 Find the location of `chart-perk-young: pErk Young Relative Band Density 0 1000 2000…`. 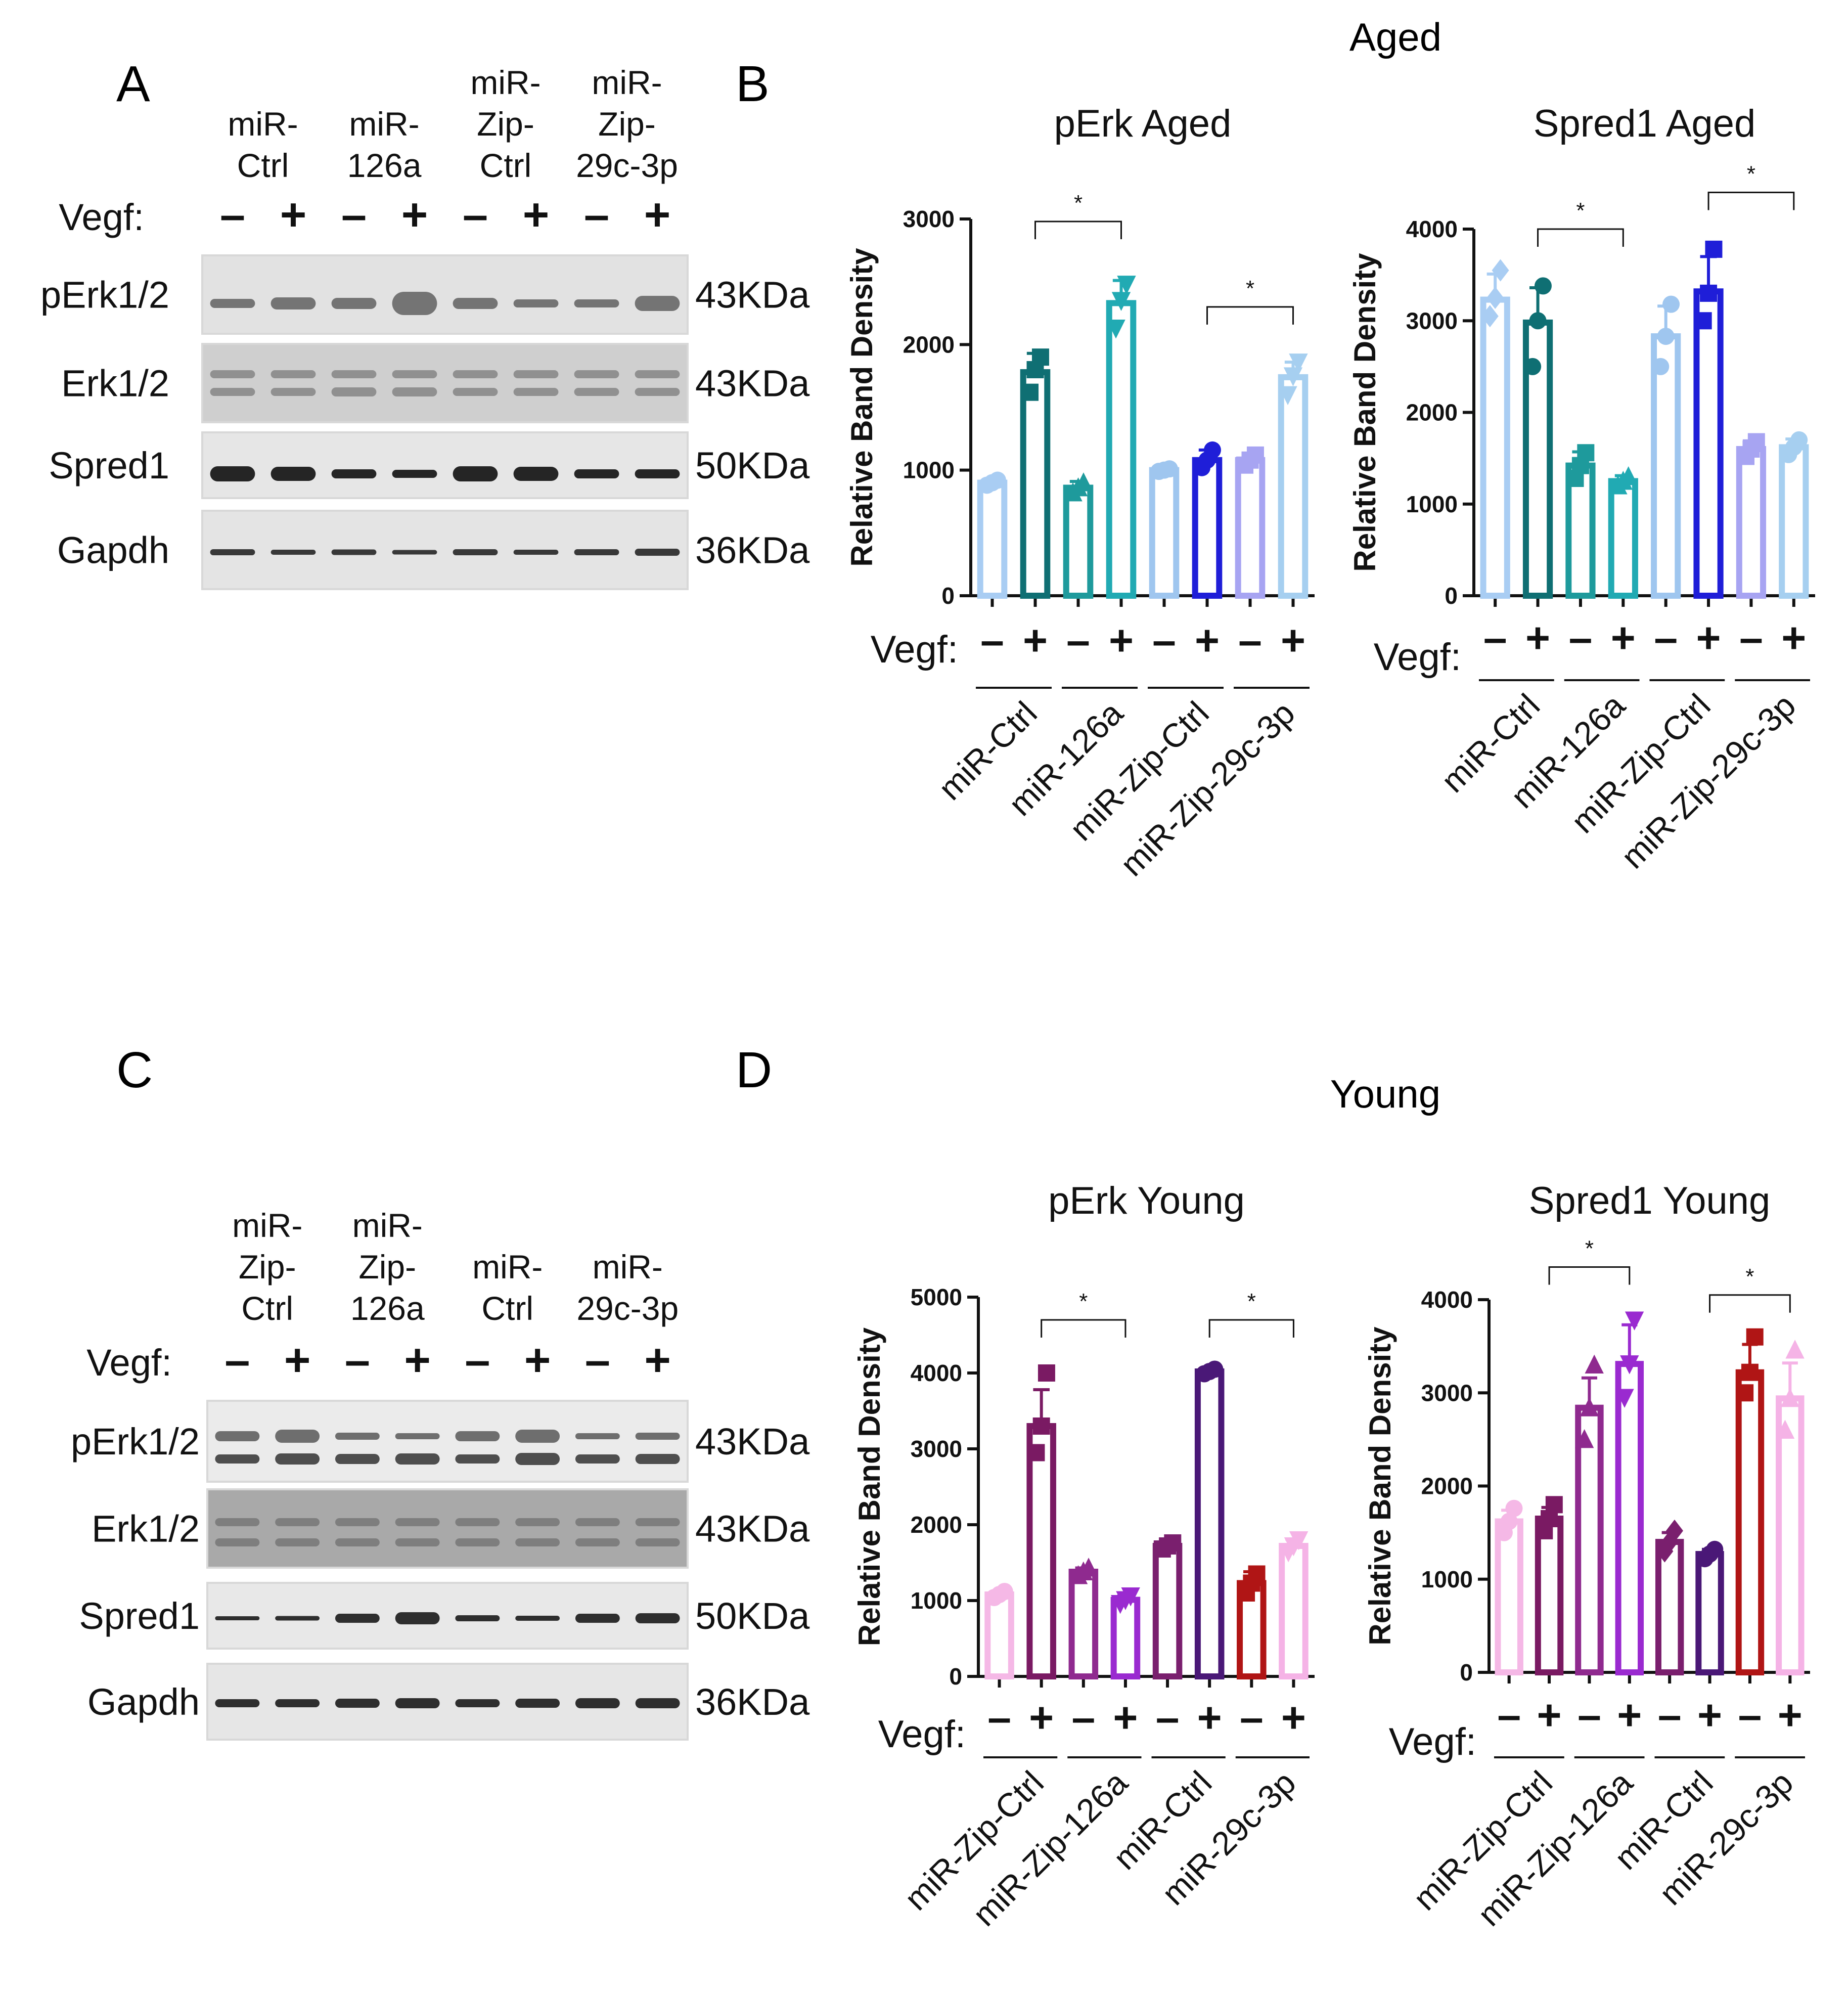

chart-perk-young: pErk Young Relative Band Density 0 1000 2000… is located at coordinates (1083, 1556).